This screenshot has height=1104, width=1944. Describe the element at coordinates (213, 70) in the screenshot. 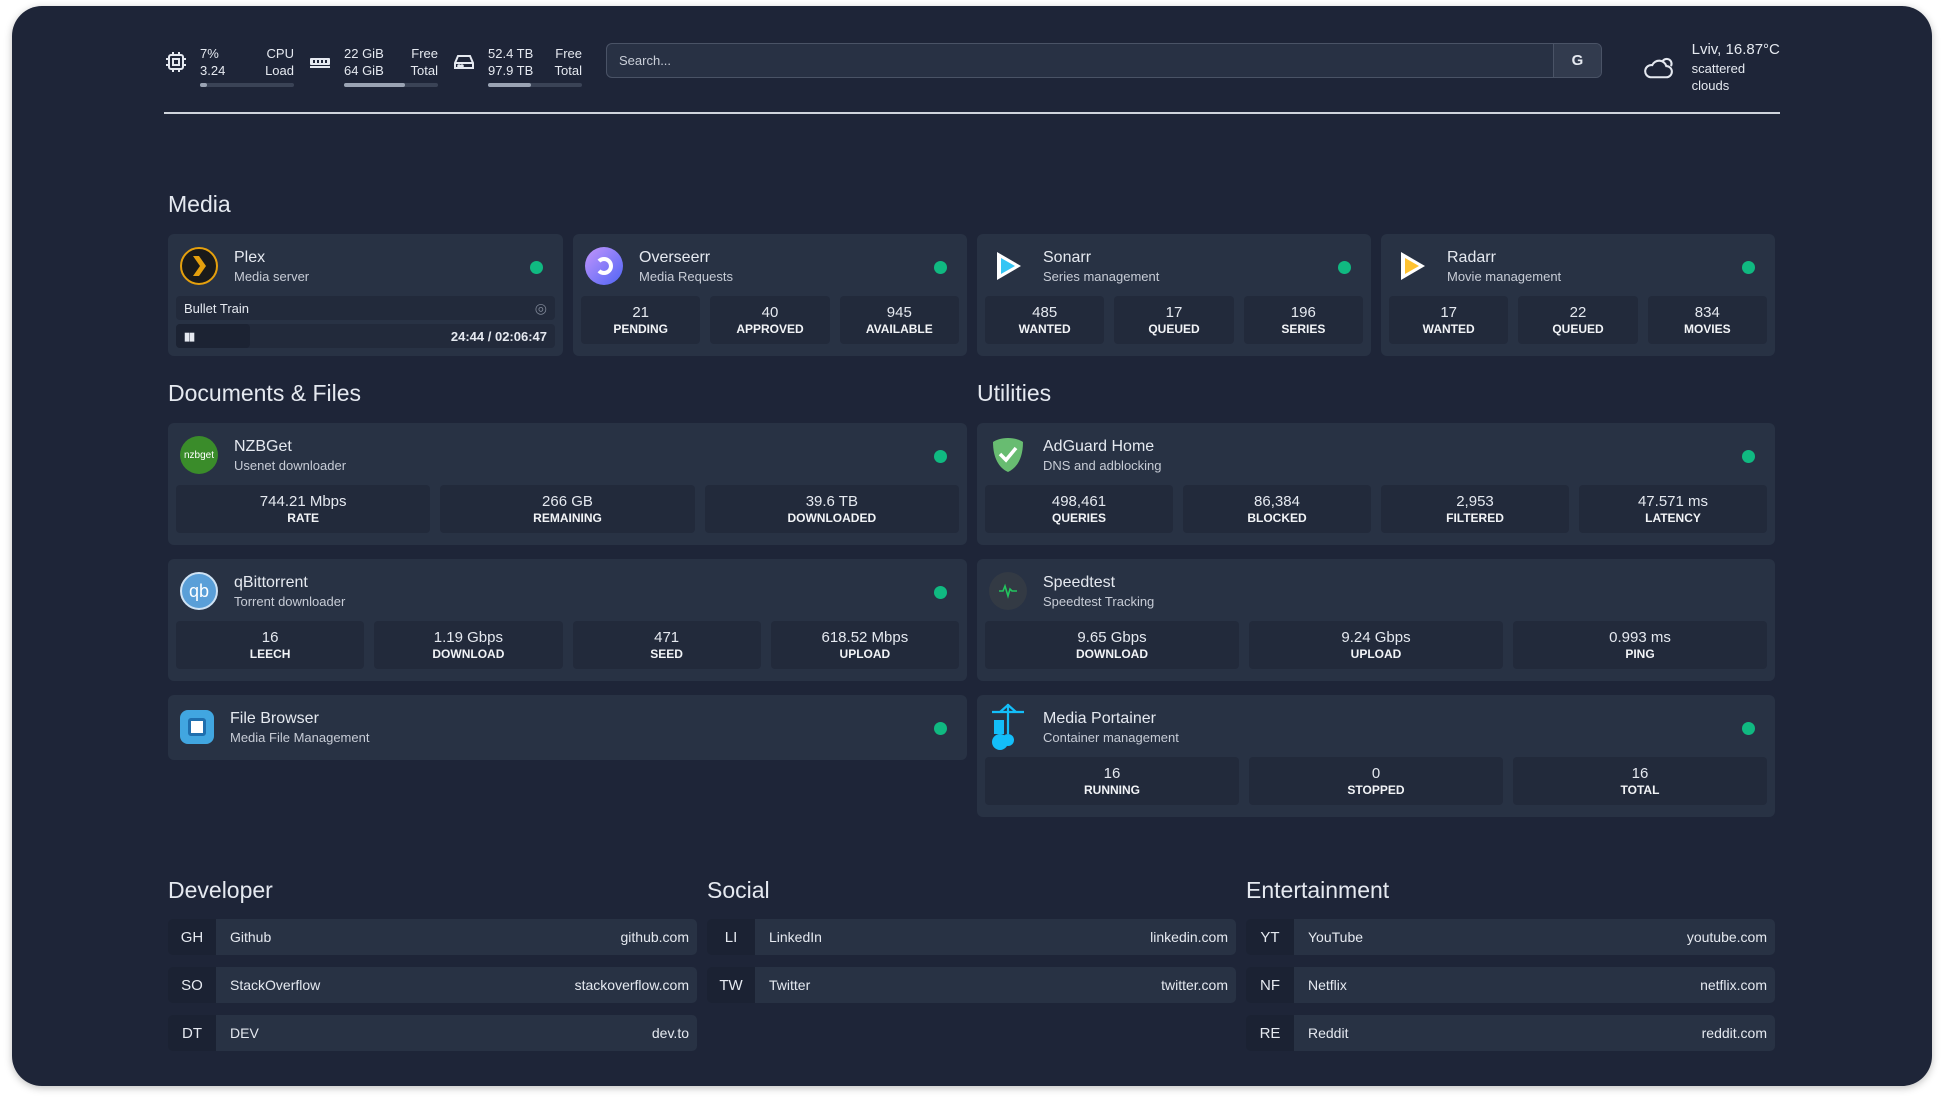

I see `cpu-load: 3.24` at that location.